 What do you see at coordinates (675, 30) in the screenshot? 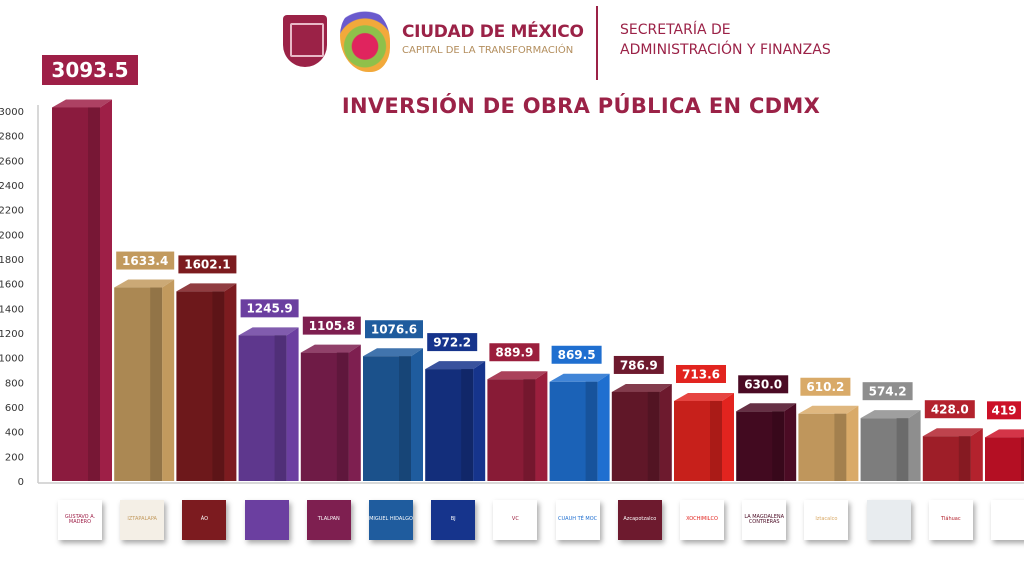
I see `secretaria-line1: SECRETARÍA DE` at bounding box center [675, 30].